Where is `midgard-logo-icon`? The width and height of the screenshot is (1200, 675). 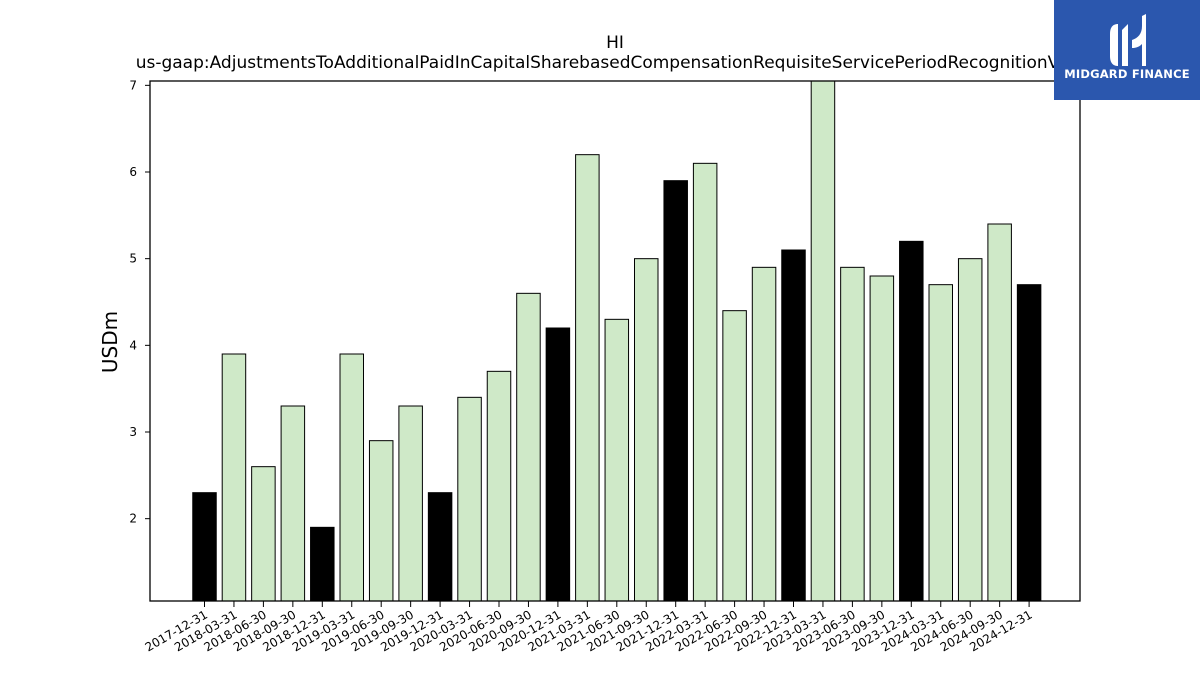
midgard-logo-icon is located at coordinates (1128, 40).